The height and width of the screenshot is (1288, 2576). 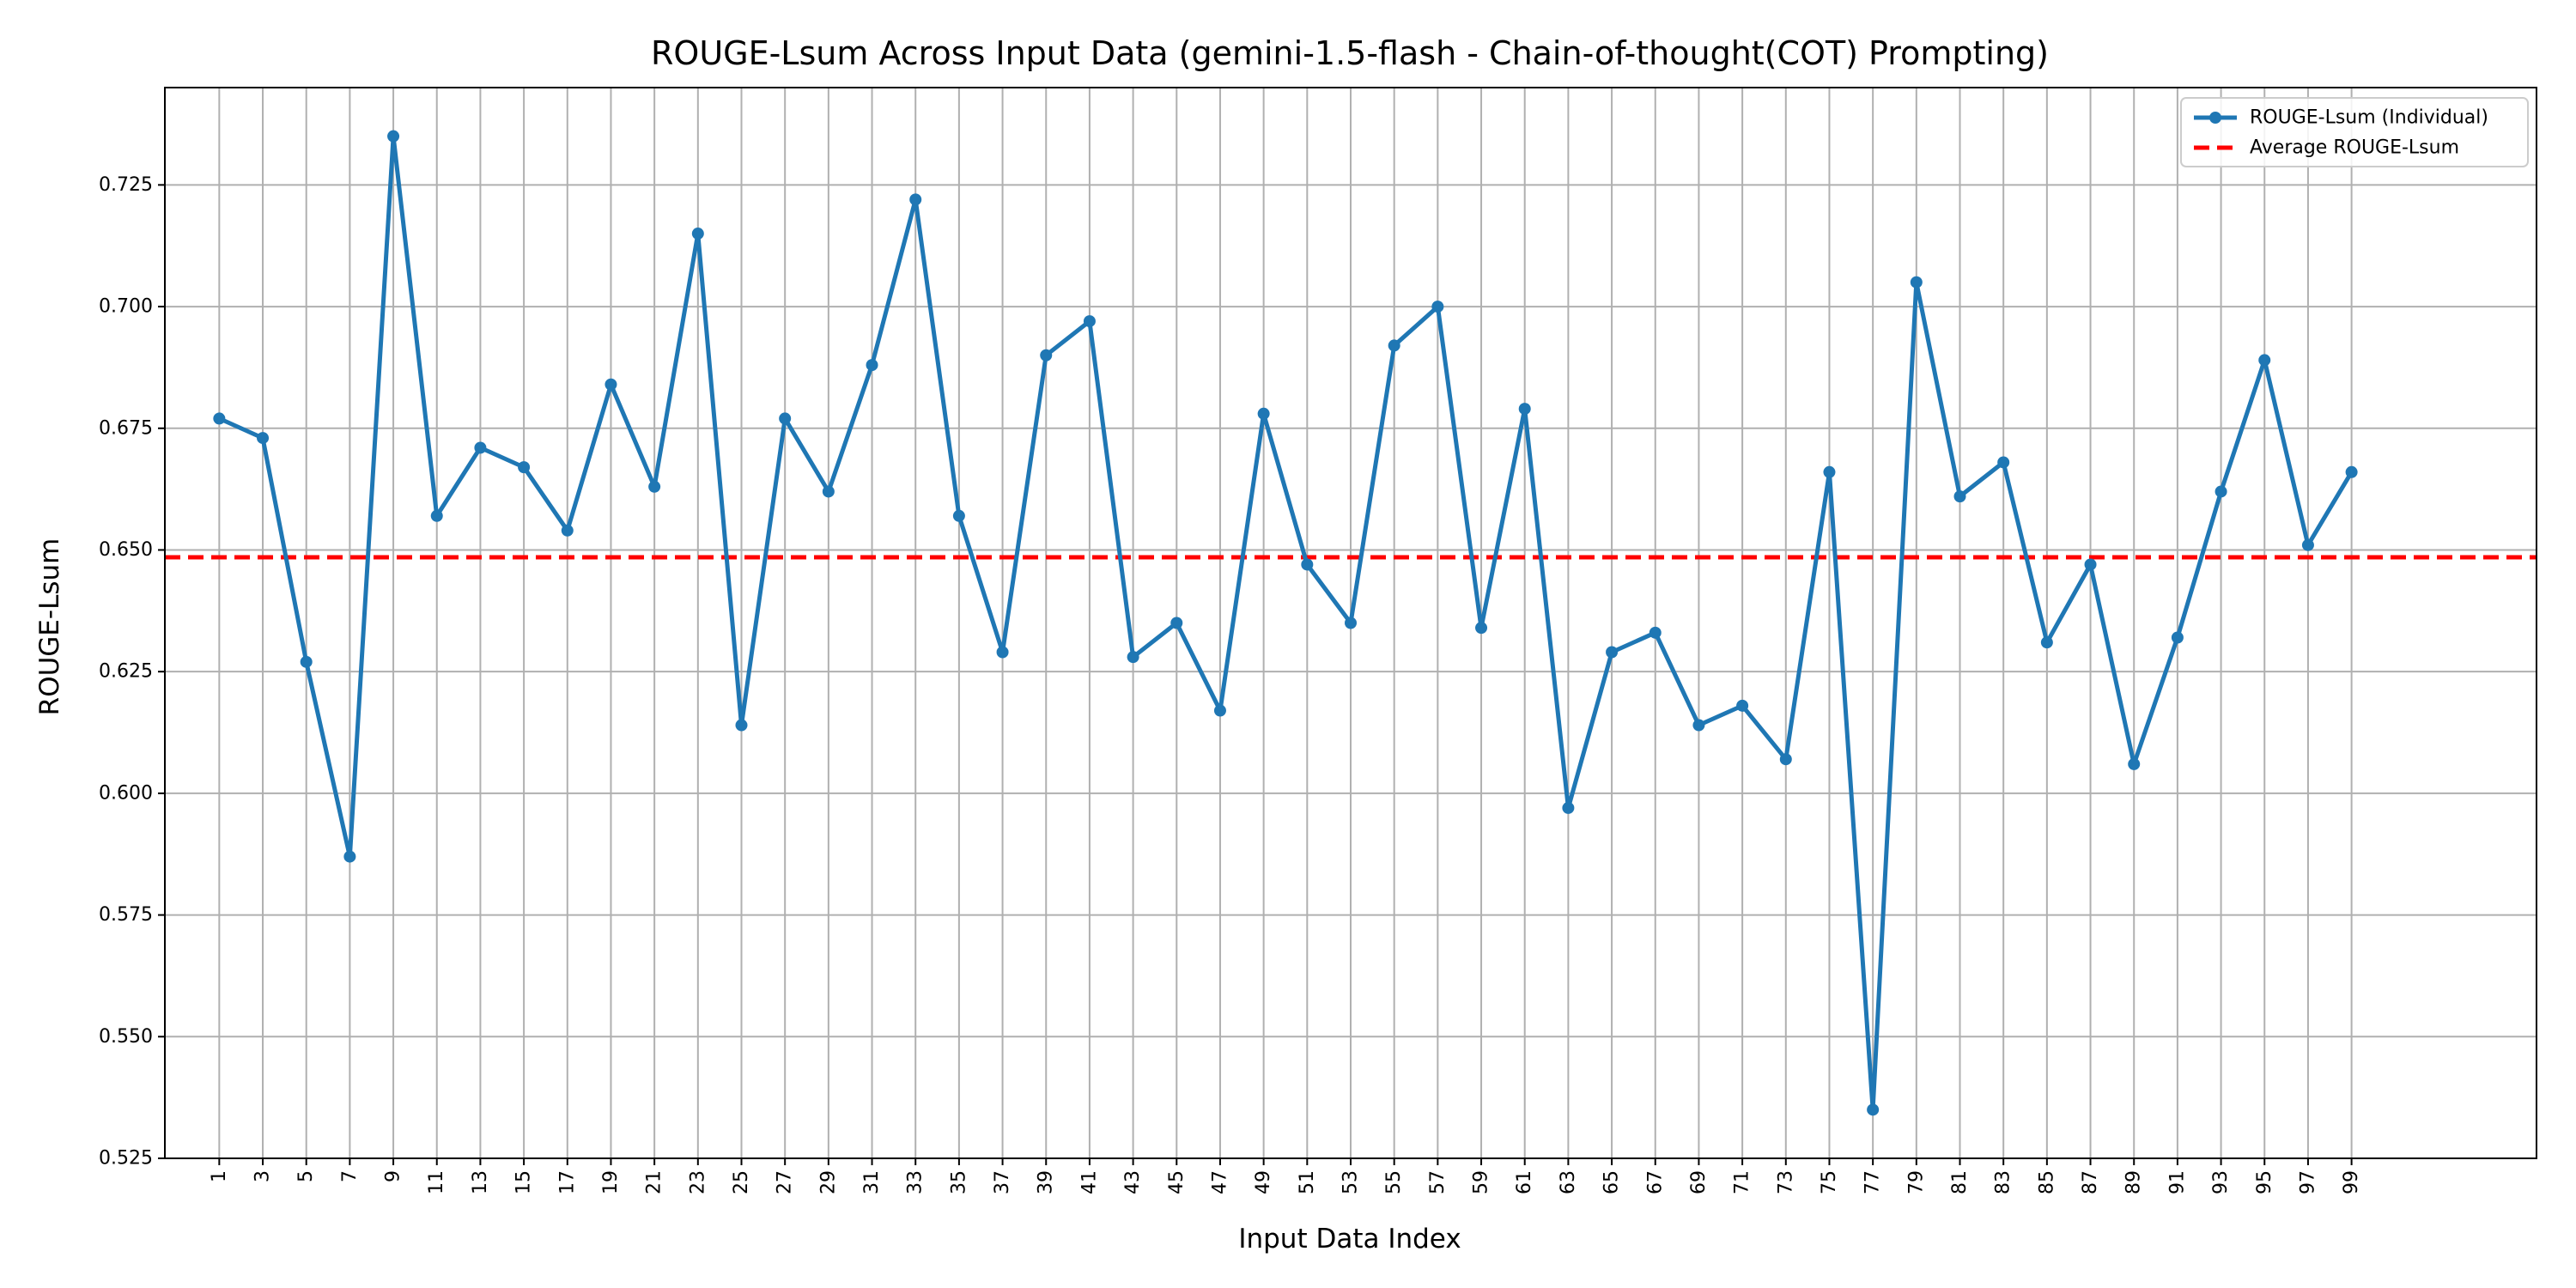 I want to click on x-tick-label: 85, so click(x=2047, y=1182).